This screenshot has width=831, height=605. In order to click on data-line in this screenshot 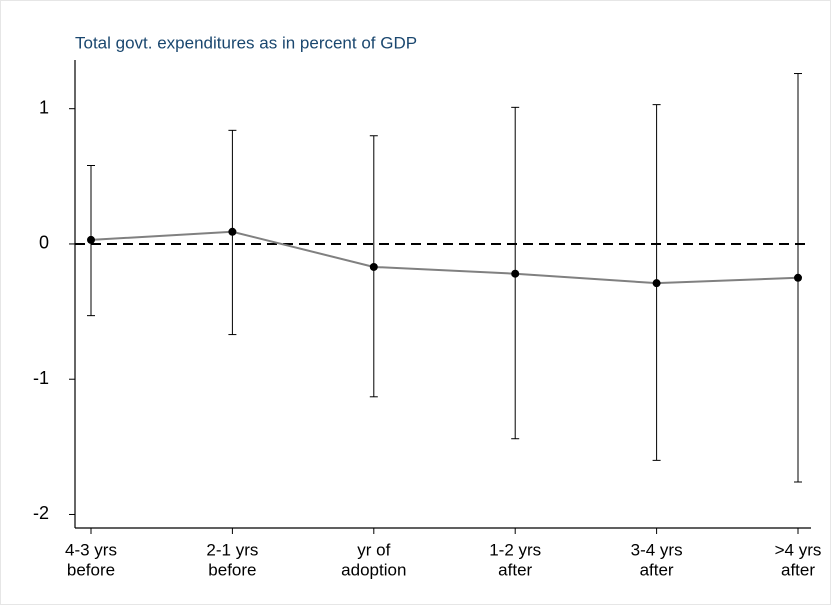, I will do `click(444, 257)`.